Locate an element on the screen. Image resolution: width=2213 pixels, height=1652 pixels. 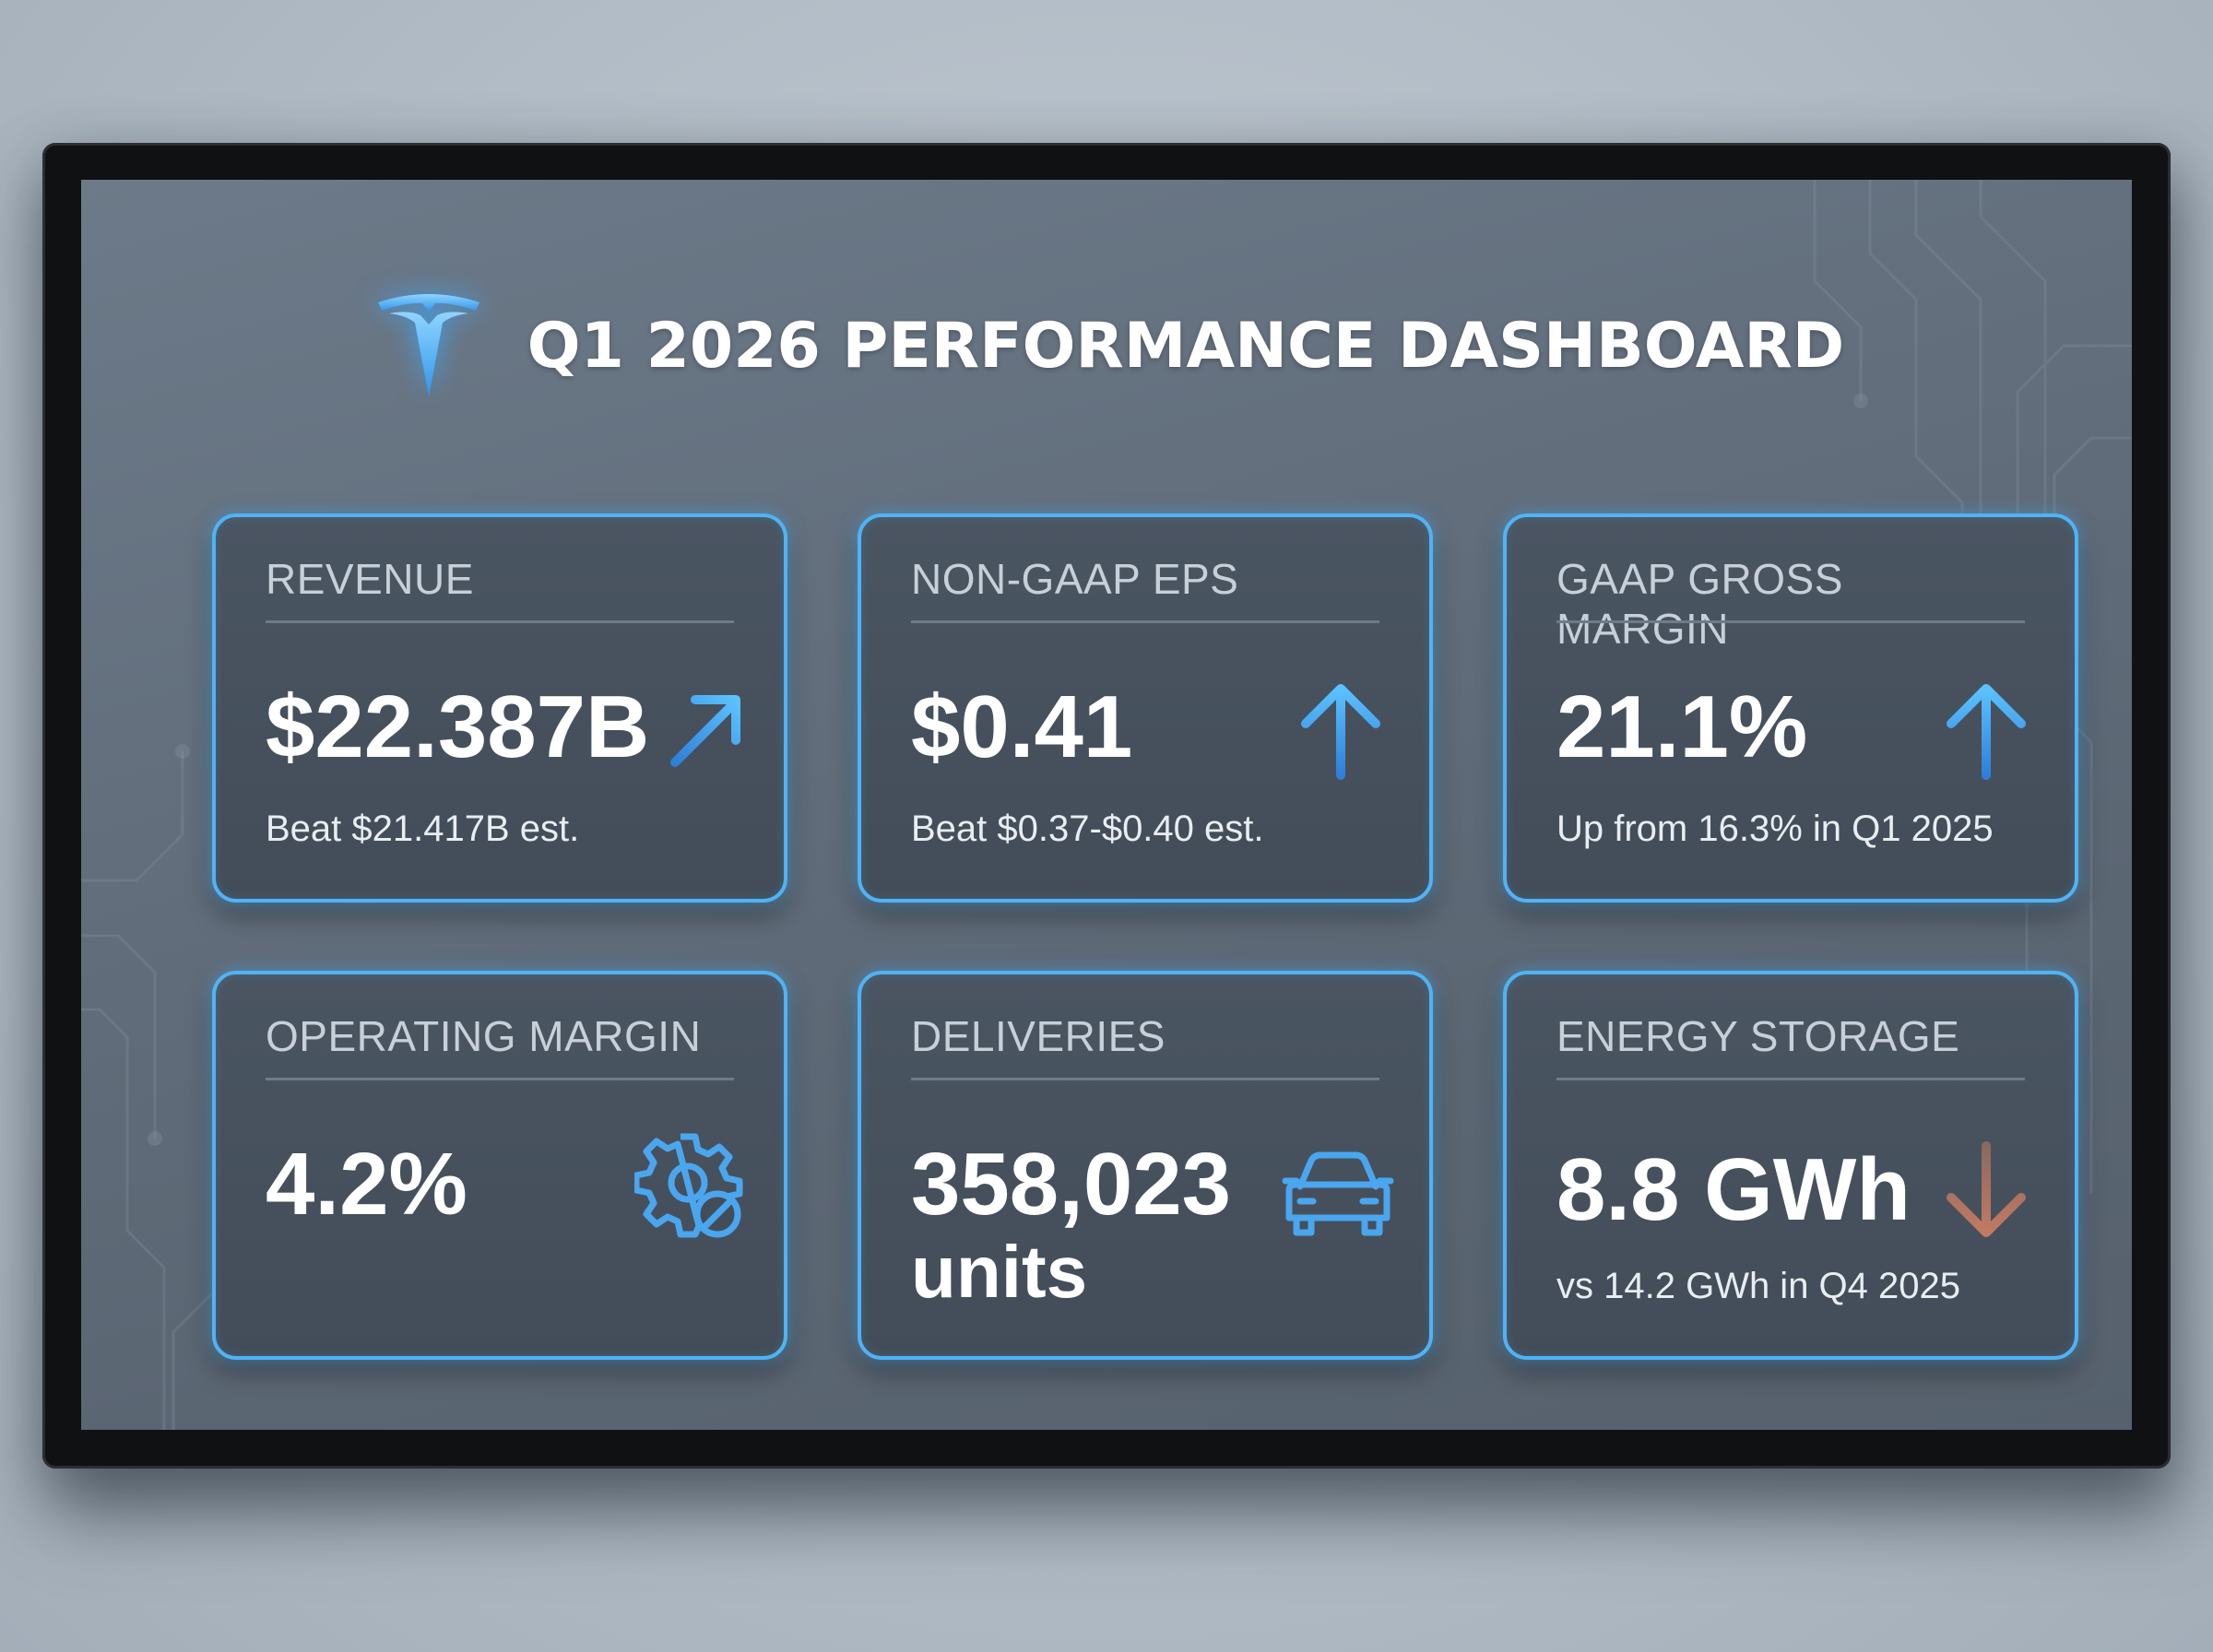
deliveries-unit: units is located at coordinates (999, 1271).